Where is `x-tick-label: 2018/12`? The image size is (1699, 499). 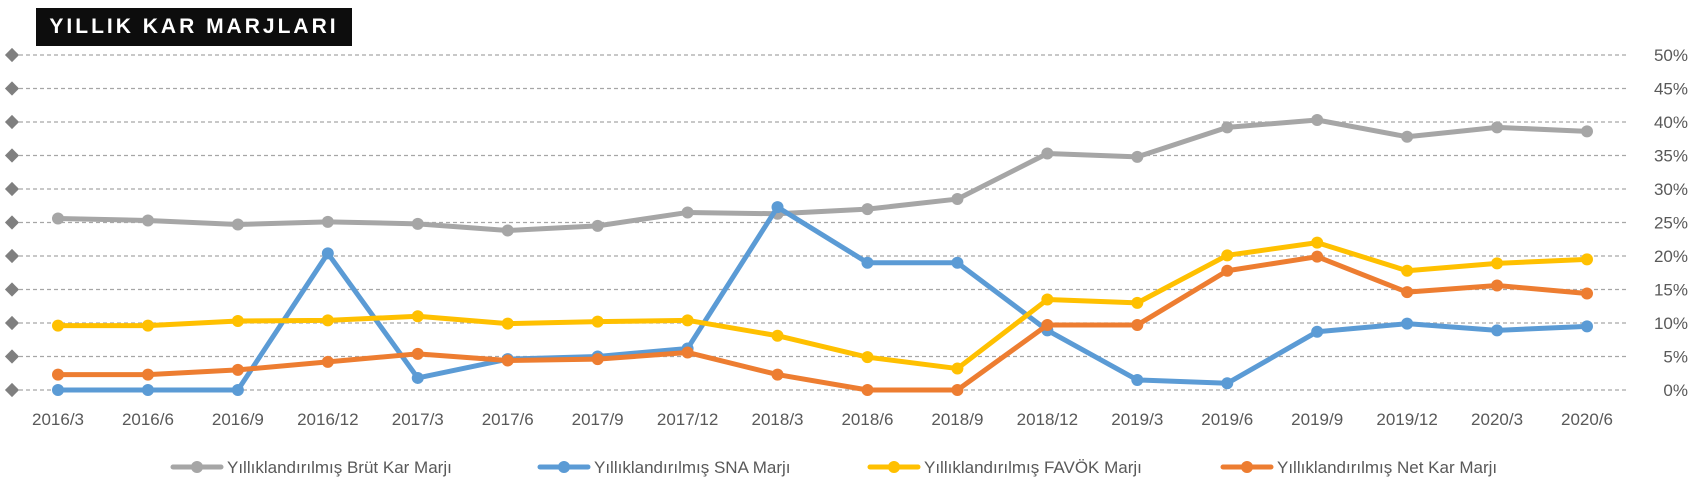
x-tick-label: 2018/12 is located at coordinates (1047, 419).